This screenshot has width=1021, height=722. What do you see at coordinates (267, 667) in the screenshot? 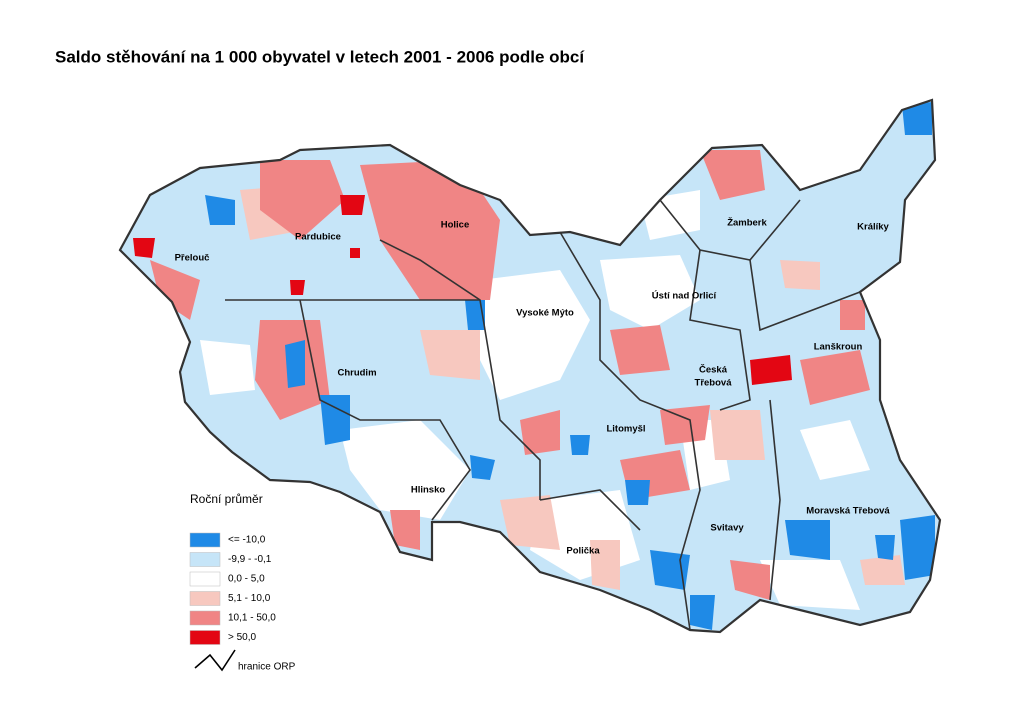
I see `border-label: hranice ORP` at bounding box center [267, 667].